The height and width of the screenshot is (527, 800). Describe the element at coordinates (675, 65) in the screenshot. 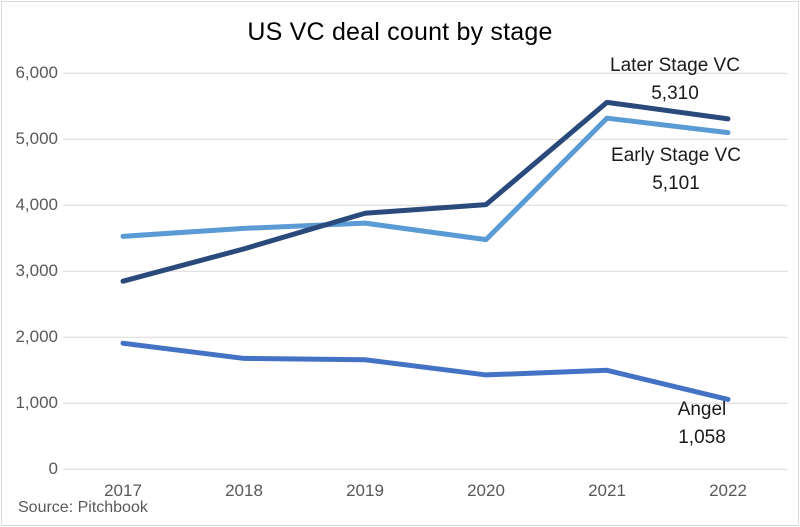

I see `series-label: Later Stage VC` at that location.